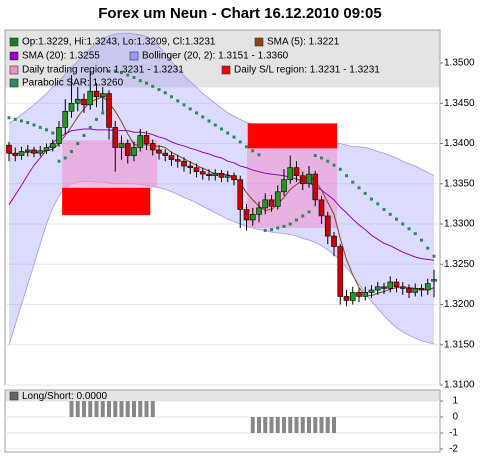 This screenshot has width=480, height=457. I want to click on legend-label: Daily trading region: 1.3231 - 1.3231, so click(103, 70).